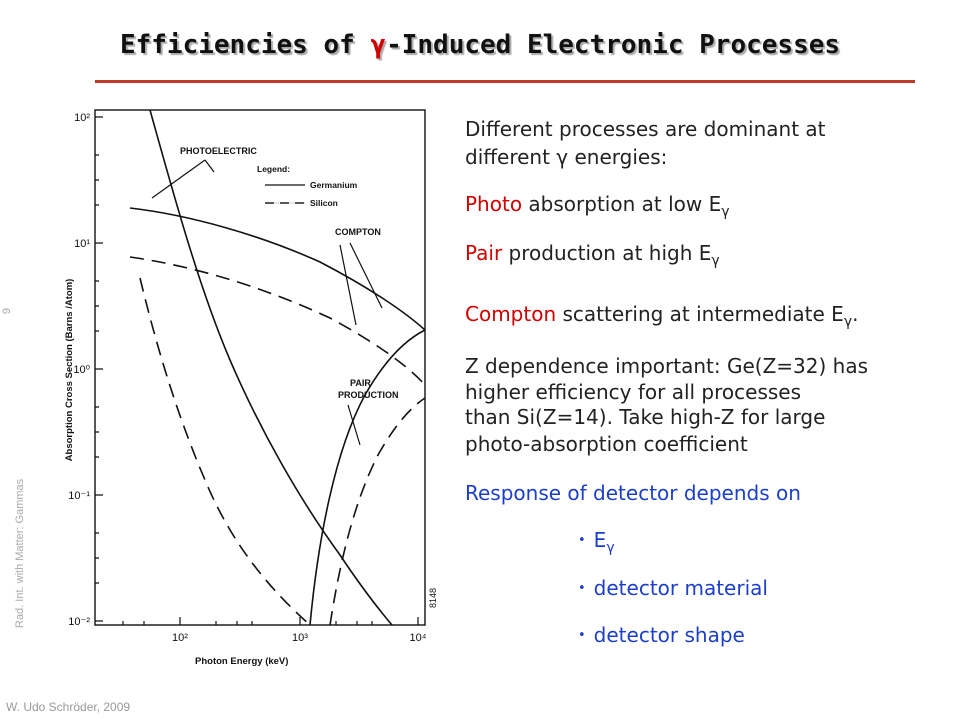  Describe the element at coordinates (645, 129) in the screenshot. I see `body-line: Different processes are dominant at` at that location.